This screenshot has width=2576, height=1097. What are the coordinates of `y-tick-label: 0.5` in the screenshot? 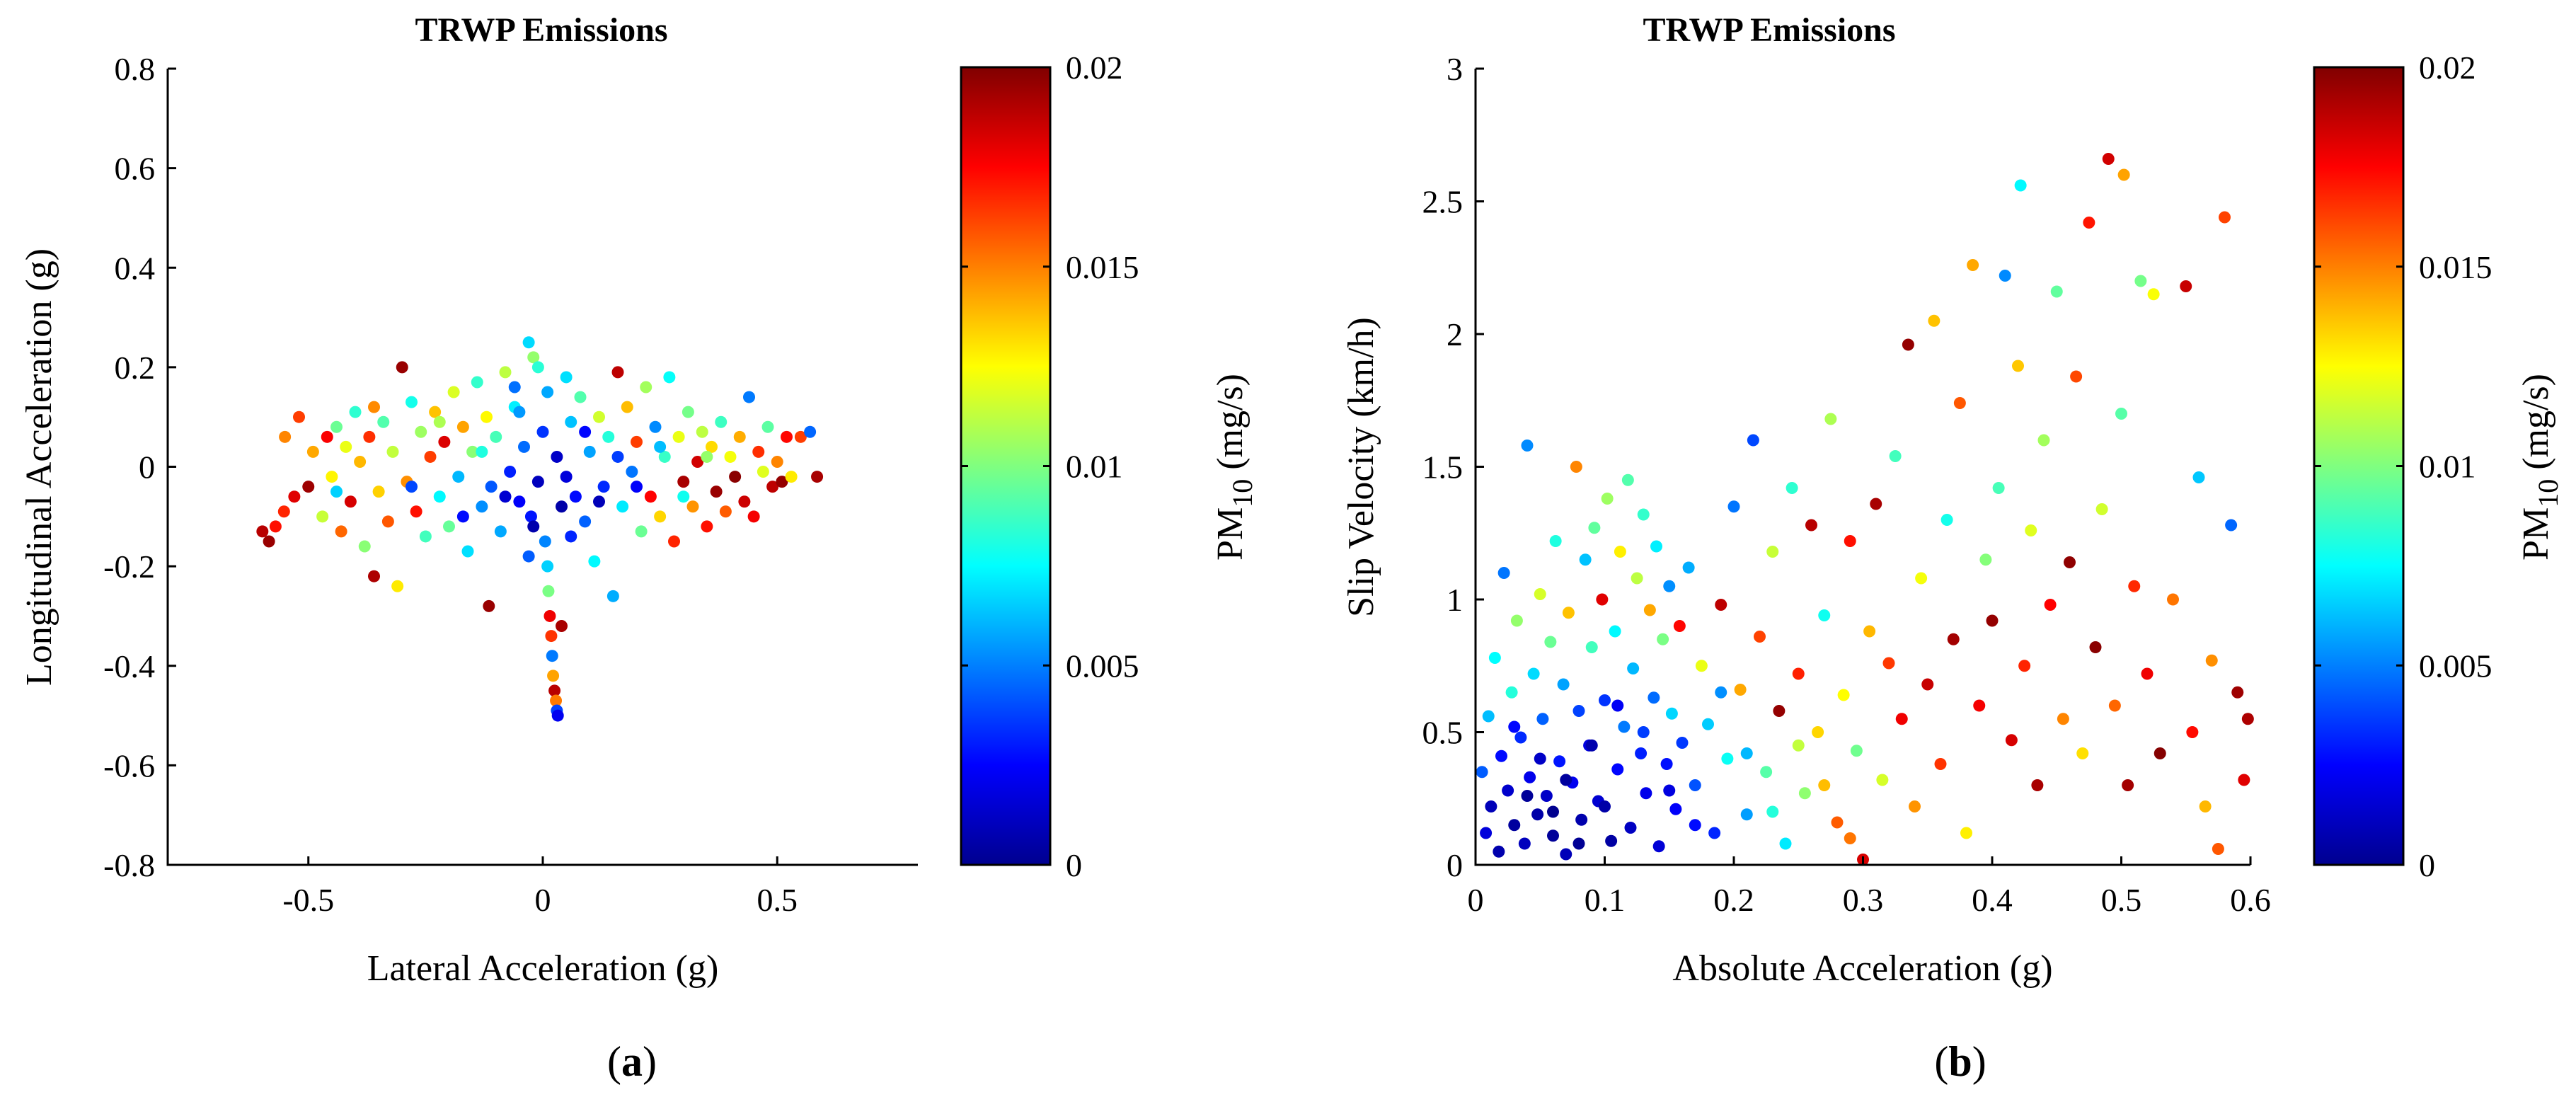 It's located at (1443, 733).